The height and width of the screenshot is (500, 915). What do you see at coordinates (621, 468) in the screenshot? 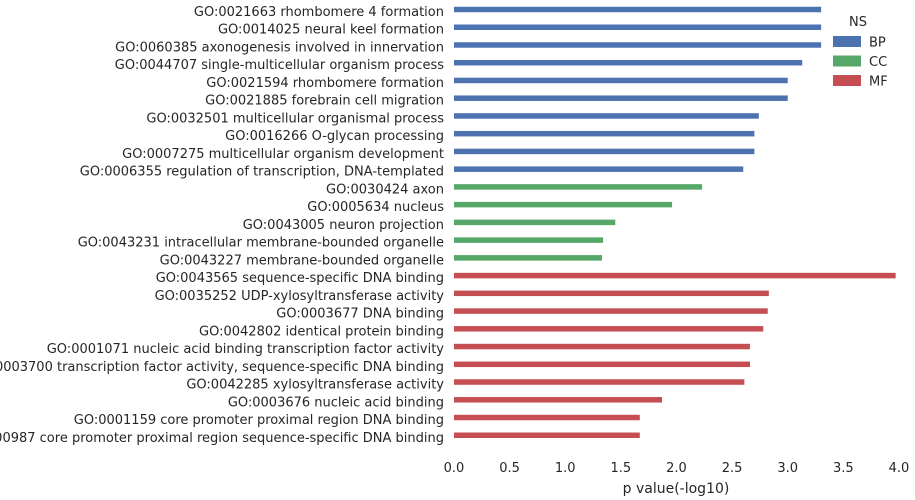
I see `x-tick-label: 1.5` at bounding box center [621, 468].